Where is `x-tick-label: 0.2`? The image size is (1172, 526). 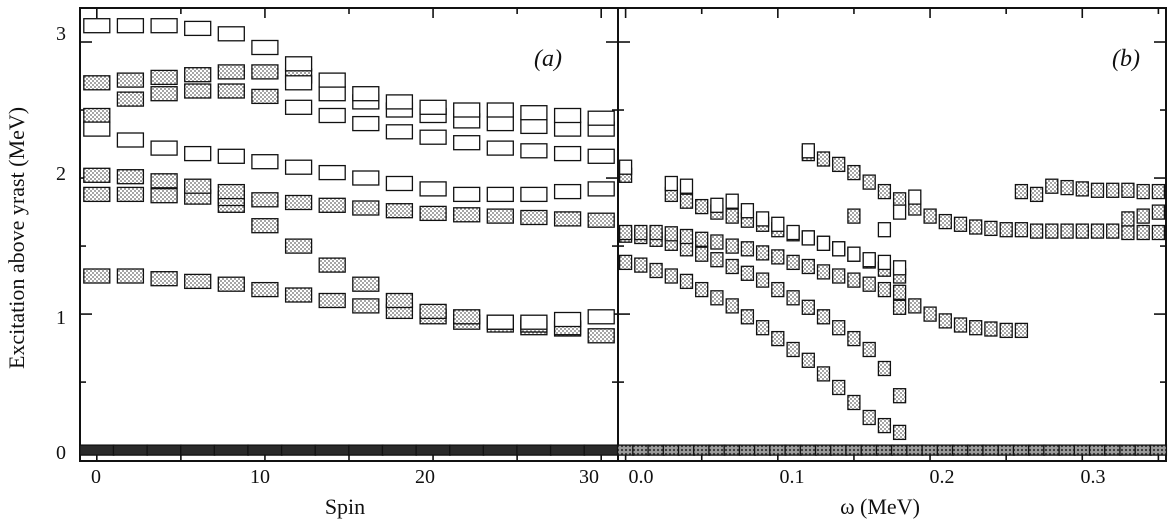 x-tick-label: 0.2 is located at coordinates (942, 477).